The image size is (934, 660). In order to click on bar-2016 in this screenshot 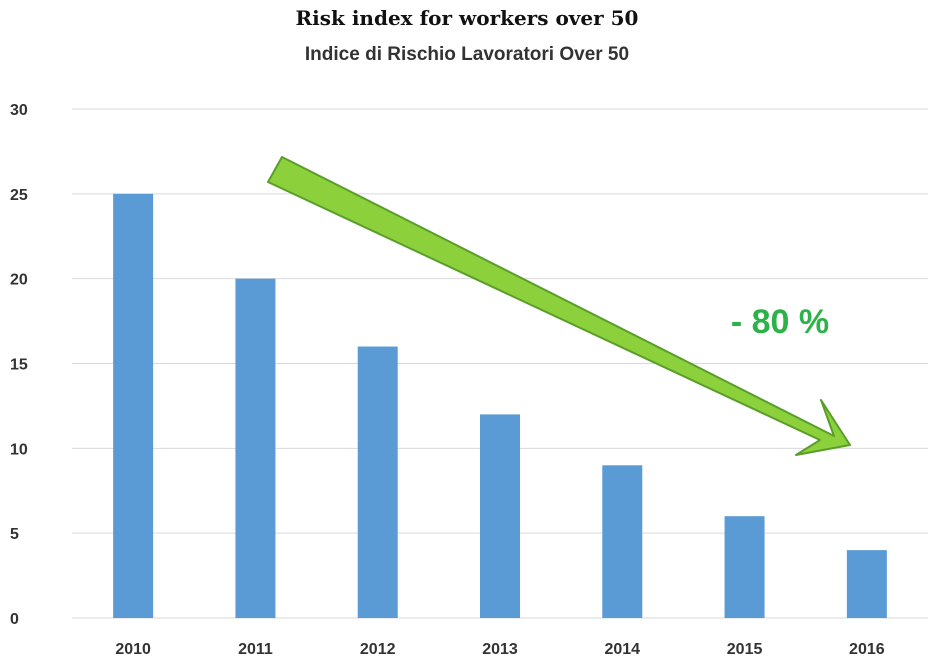, I will do `click(866, 584)`.